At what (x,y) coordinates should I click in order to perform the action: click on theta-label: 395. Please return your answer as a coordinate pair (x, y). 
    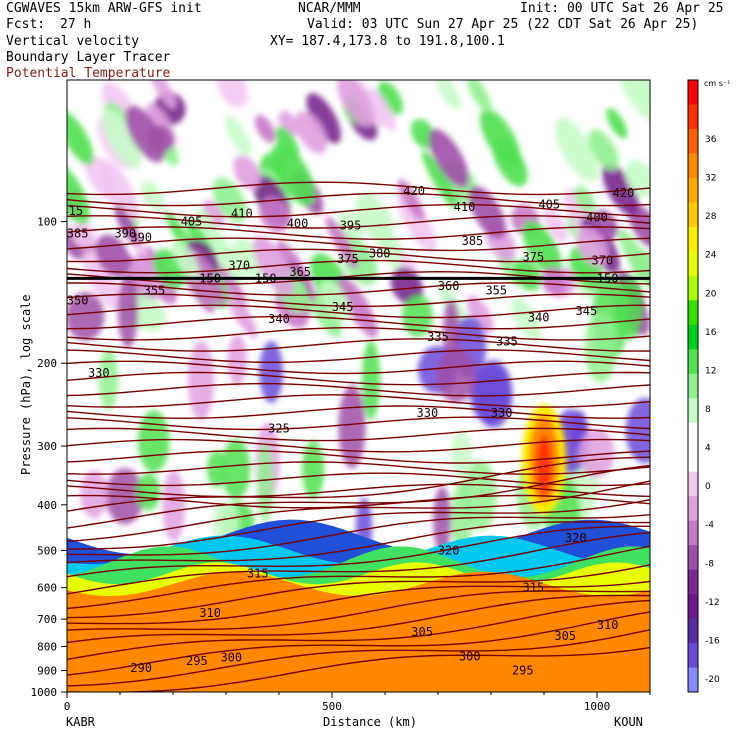
    Looking at the image, I should click on (351, 226).